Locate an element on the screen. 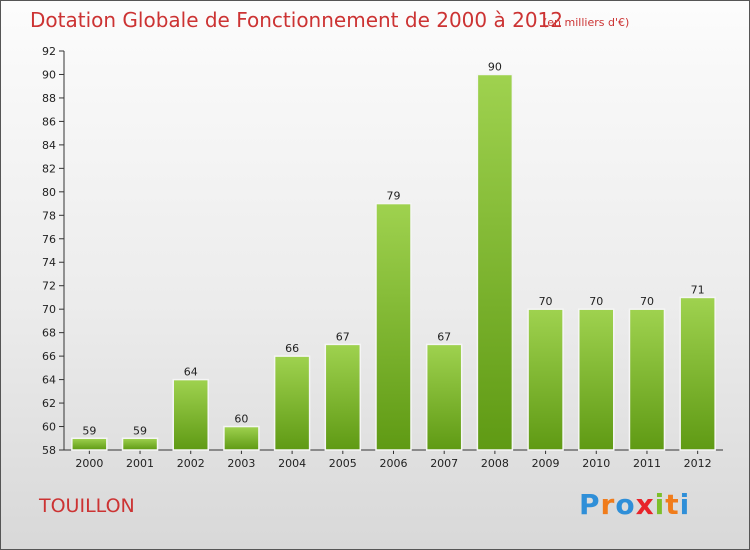 Image resolution: width=750 pixels, height=550 pixels. x-tick-label: 2001 is located at coordinates (140, 463).